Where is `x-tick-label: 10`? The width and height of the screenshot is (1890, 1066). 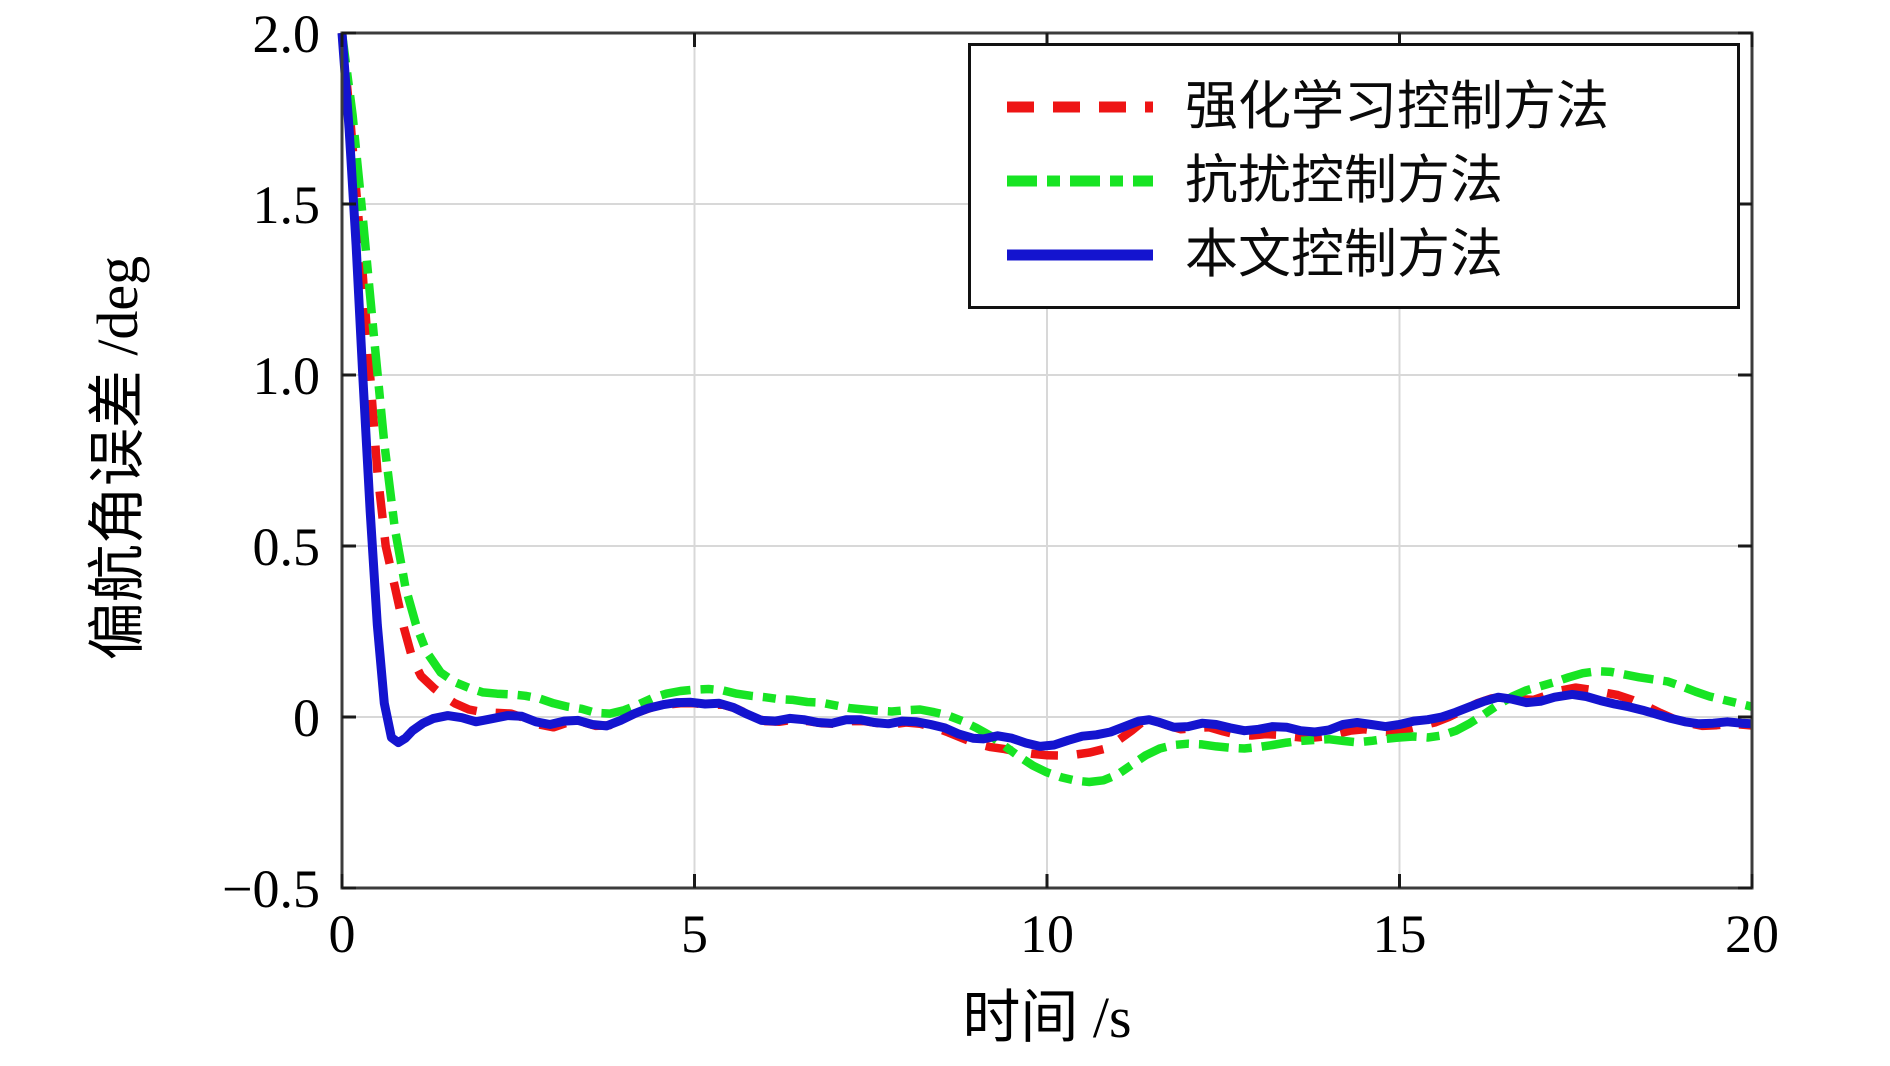 x-tick-label: 10 is located at coordinates (1047, 934).